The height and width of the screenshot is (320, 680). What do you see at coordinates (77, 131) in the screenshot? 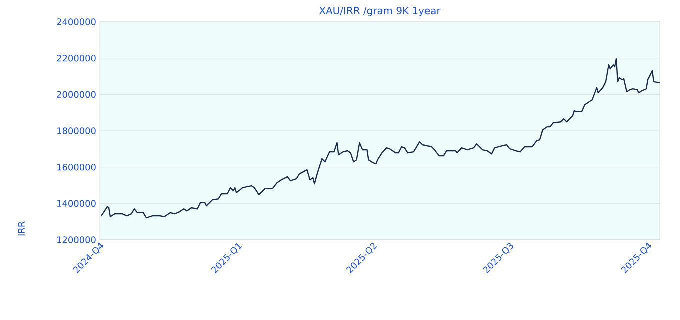
I see `y-tick-label: 1800000` at bounding box center [77, 131].